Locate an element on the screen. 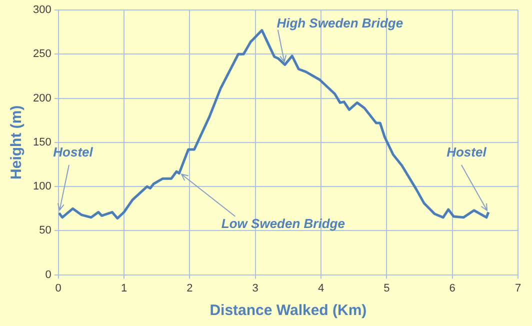  x-tick-label: 3 is located at coordinates (255, 288).